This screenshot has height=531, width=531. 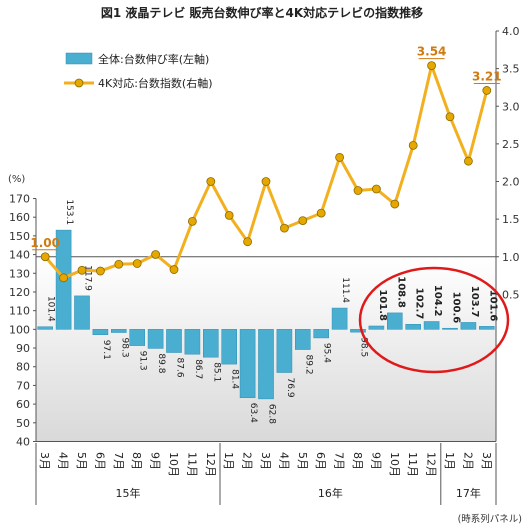 What do you see at coordinates (155, 83) in the screenshot?
I see `legend-line-label: 4K対応:台数指数(右軸)` at bounding box center [155, 83].